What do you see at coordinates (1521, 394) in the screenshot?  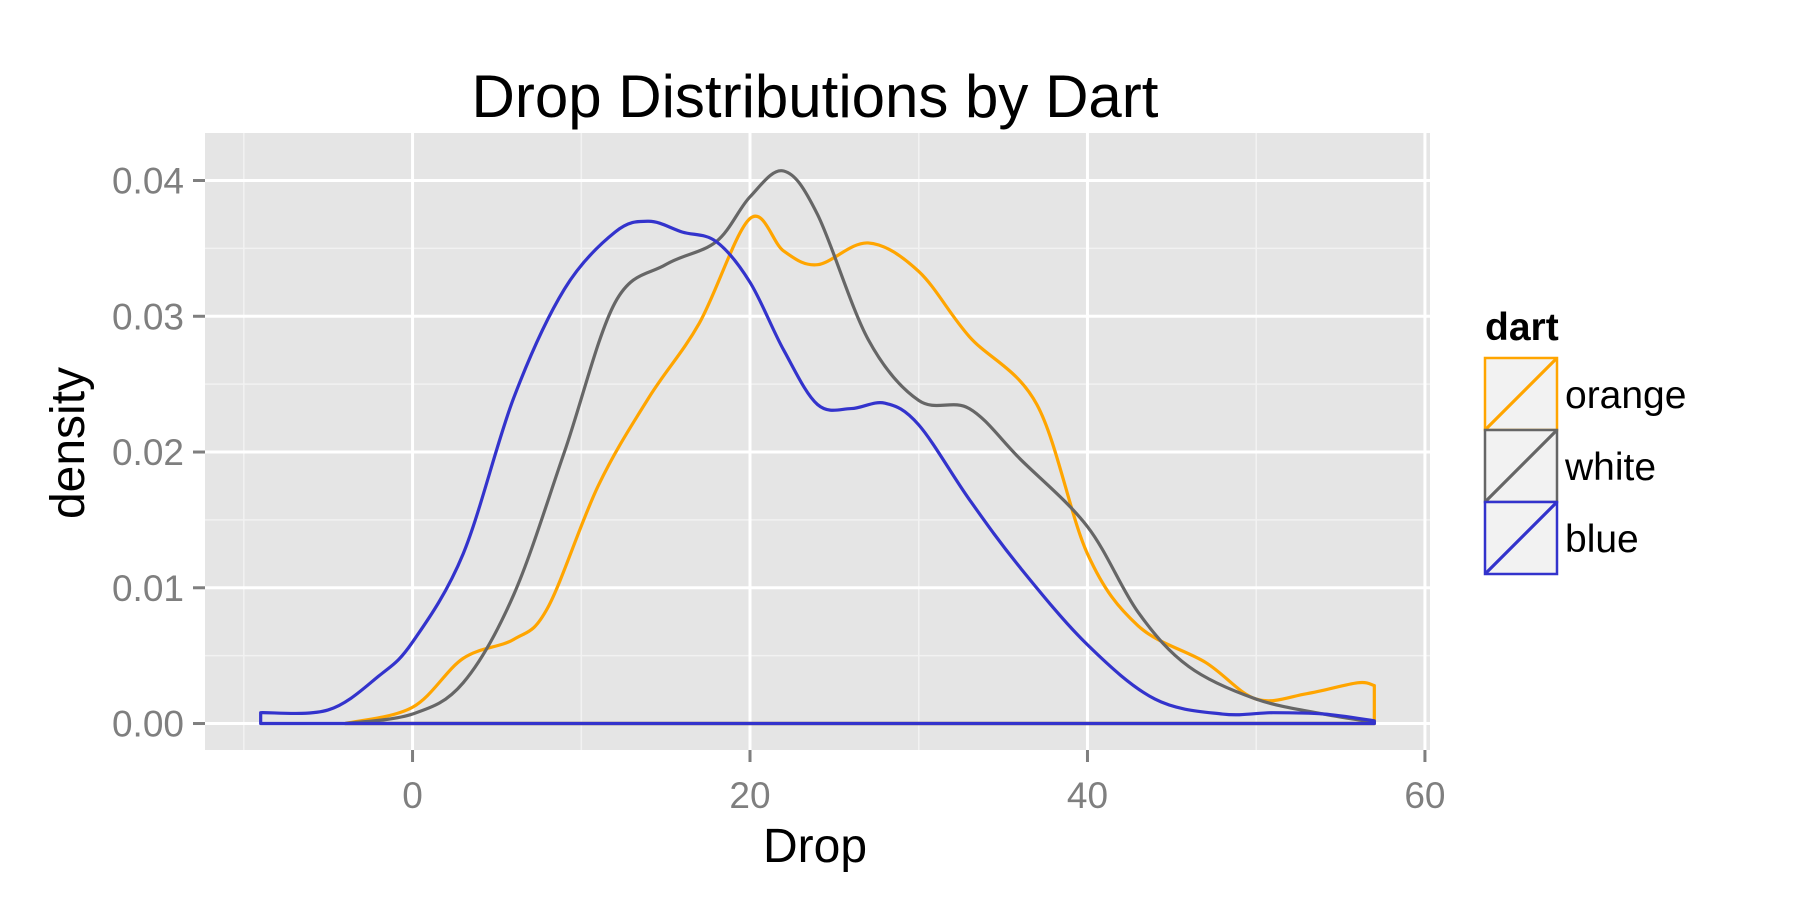 I see `legend-key-line-orange` at bounding box center [1521, 394].